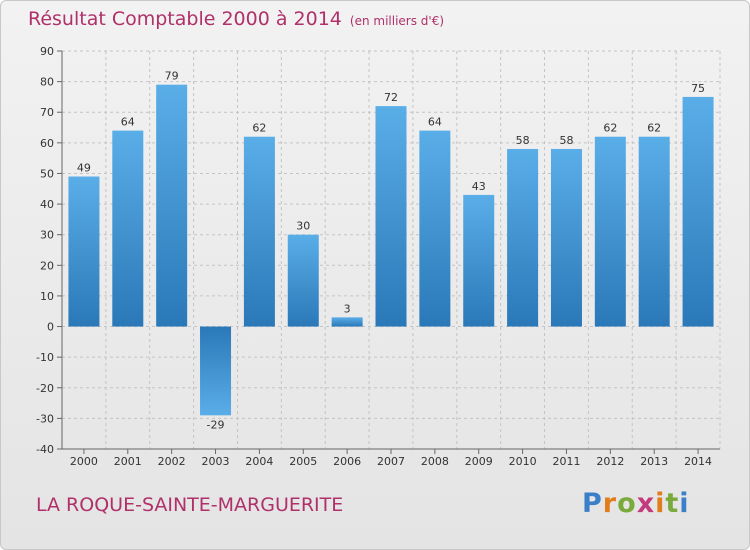 This screenshot has width=750, height=550. I want to click on value-label: 49, so click(84, 168).